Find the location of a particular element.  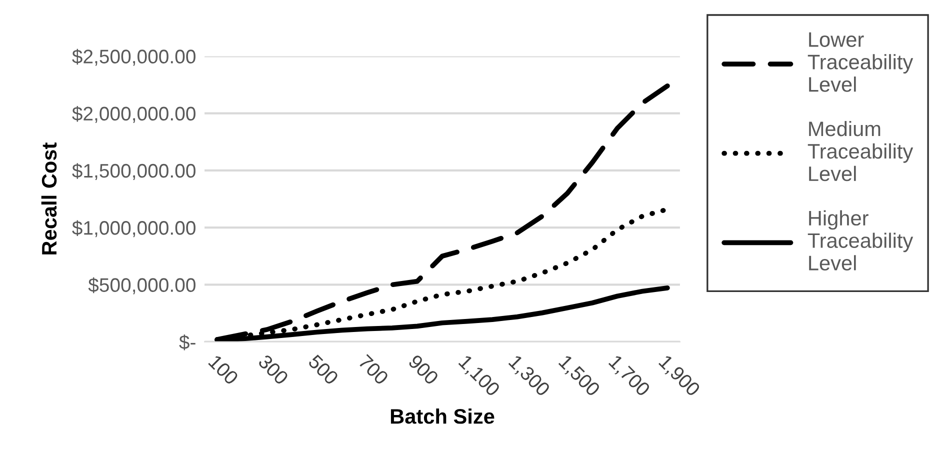

x-tick-label: 900 is located at coordinates (424, 370).